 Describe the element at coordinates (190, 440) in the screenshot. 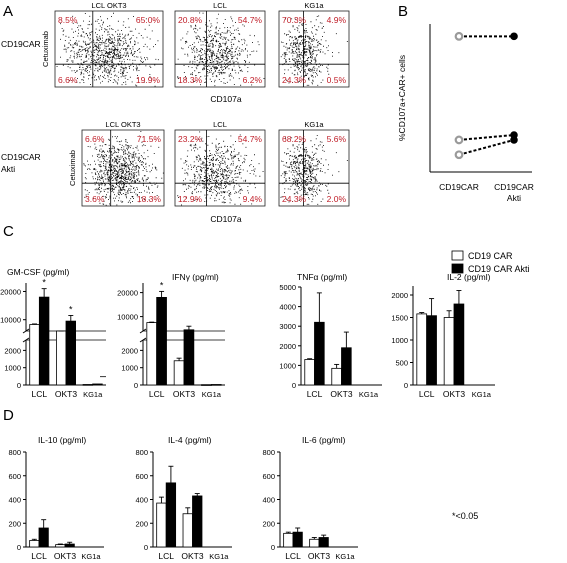

I see `chart-title: IL-4 (pg/ml)` at that location.